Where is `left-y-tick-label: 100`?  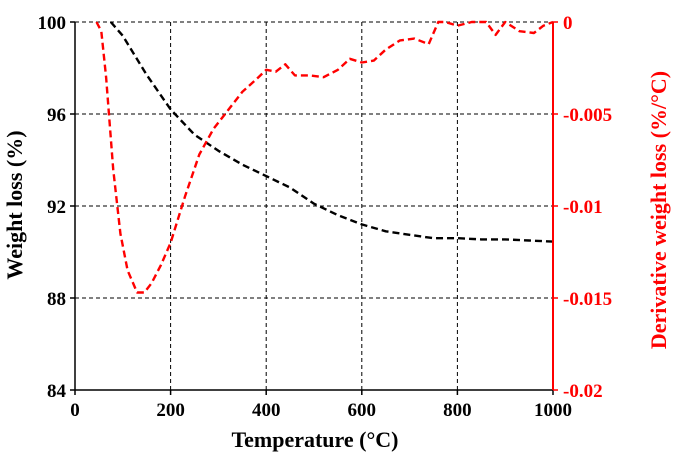
left-y-tick-label: 100 is located at coordinates (52, 23).